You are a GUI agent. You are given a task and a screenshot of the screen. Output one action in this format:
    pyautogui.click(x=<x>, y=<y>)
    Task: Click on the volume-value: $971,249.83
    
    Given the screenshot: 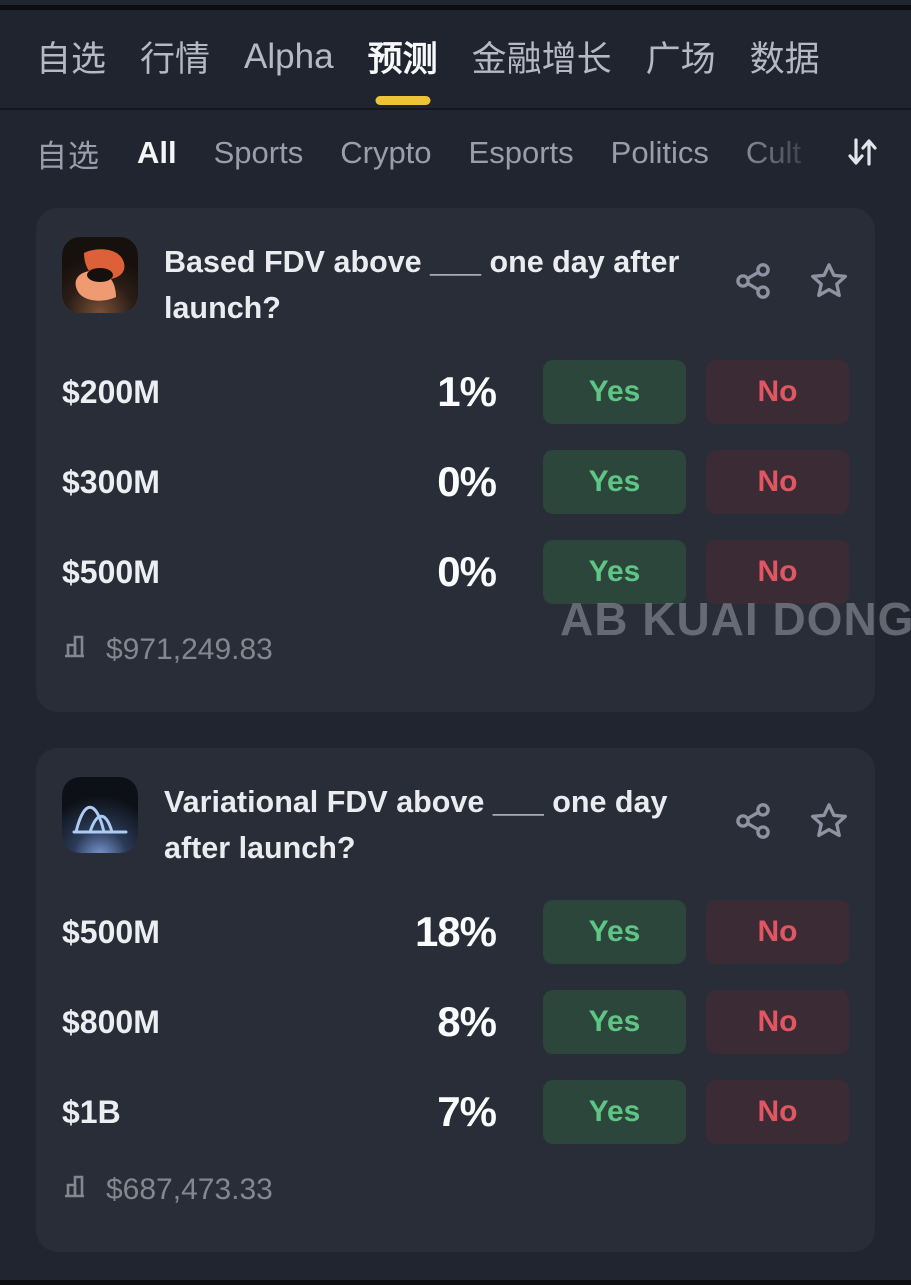 What is the action you would take?
    pyautogui.click(x=189, y=649)
    